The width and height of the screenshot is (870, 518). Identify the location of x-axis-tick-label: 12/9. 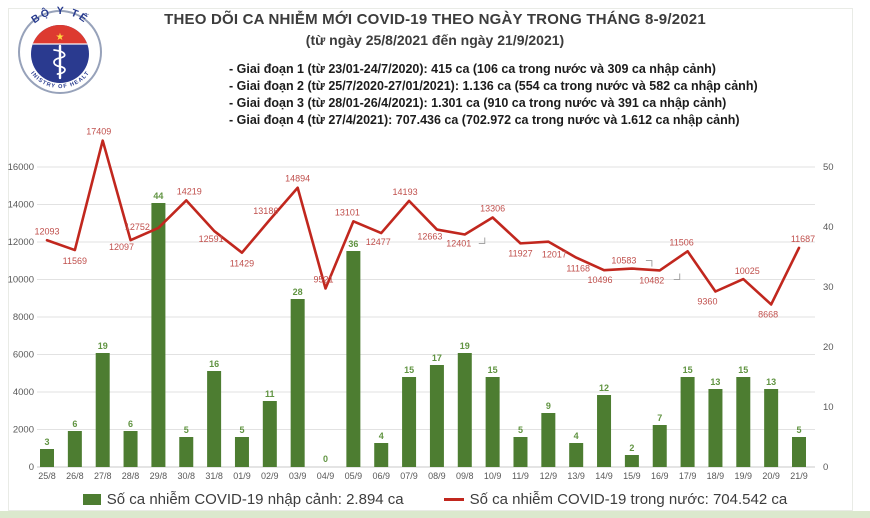
(549, 476).